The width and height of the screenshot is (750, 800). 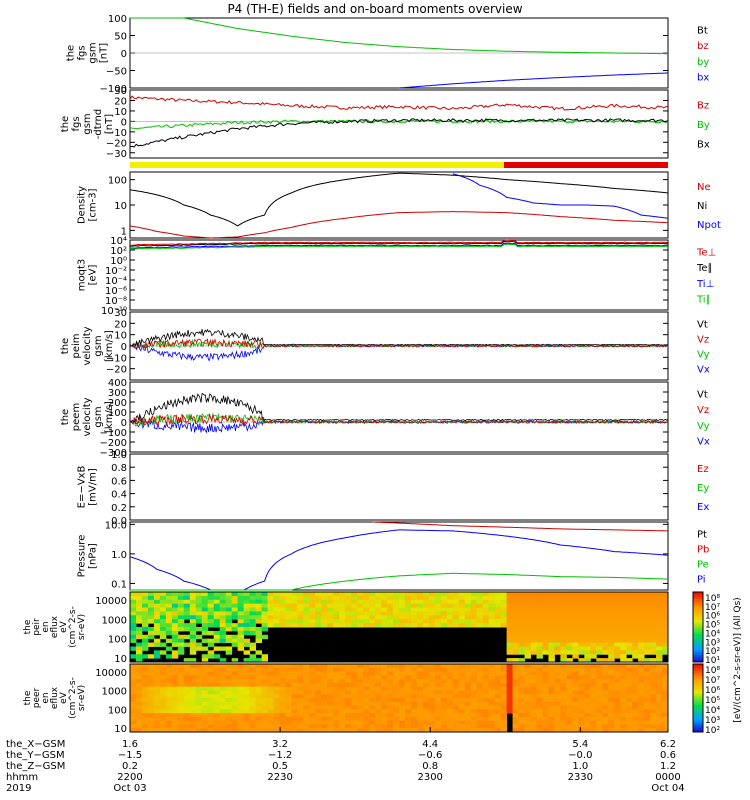 I want to click on legend-entry: Ex, so click(x=703, y=507).